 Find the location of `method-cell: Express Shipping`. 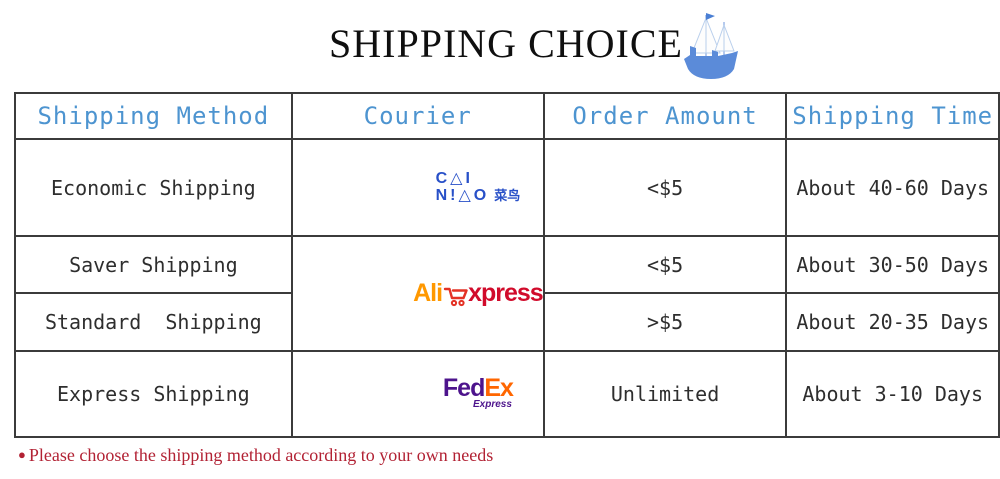

method-cell: Express Shipping is located at coordinates (153, 394).